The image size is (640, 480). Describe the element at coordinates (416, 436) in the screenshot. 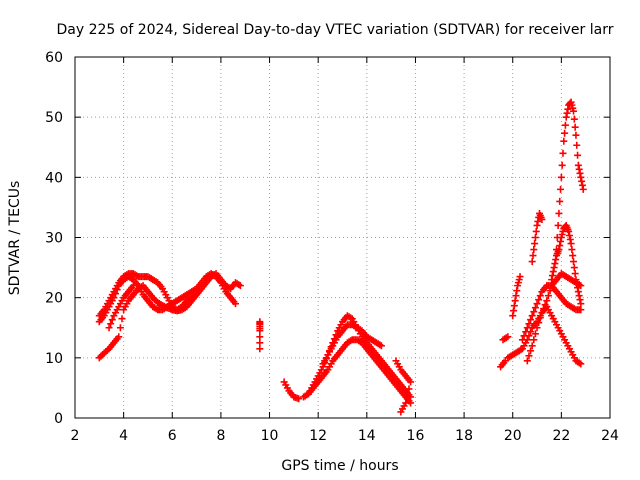

I see `x-tick-label: 16` at that location.